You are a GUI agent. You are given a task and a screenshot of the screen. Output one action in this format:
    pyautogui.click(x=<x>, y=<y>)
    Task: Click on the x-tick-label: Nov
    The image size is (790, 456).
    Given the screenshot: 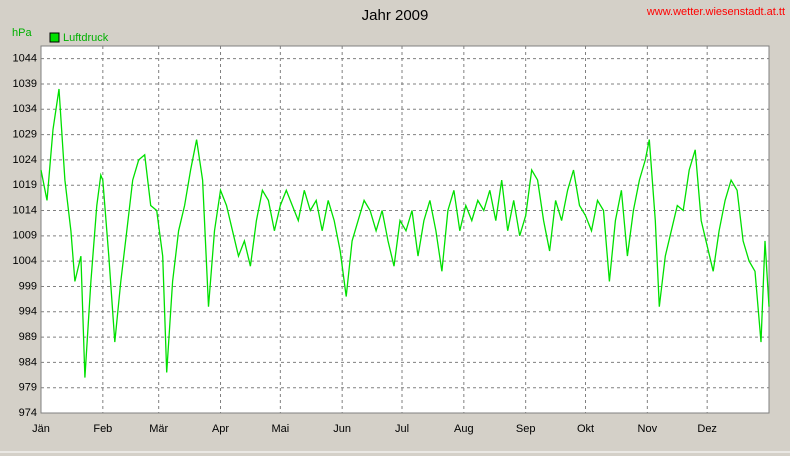 What is the action you would take?
    pyautogui.click(x=648, y=429)
    